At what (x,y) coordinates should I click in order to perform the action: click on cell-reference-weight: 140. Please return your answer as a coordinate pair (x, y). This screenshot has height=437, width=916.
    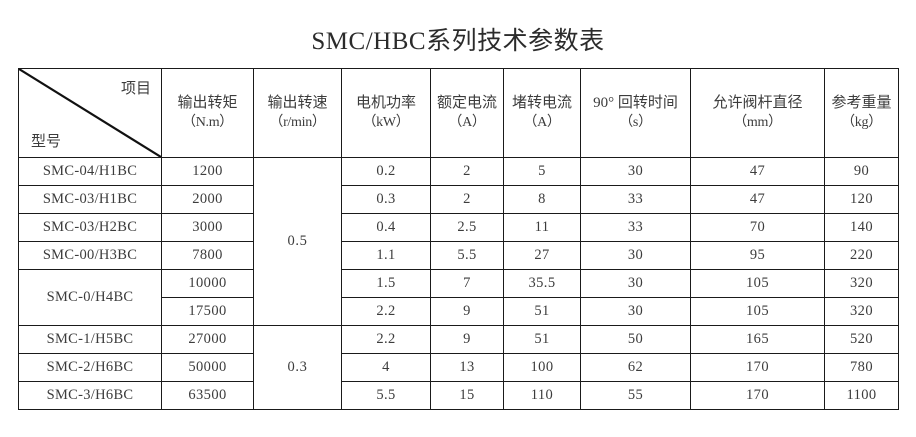
    Looking at the image, I should click on (861, 227).